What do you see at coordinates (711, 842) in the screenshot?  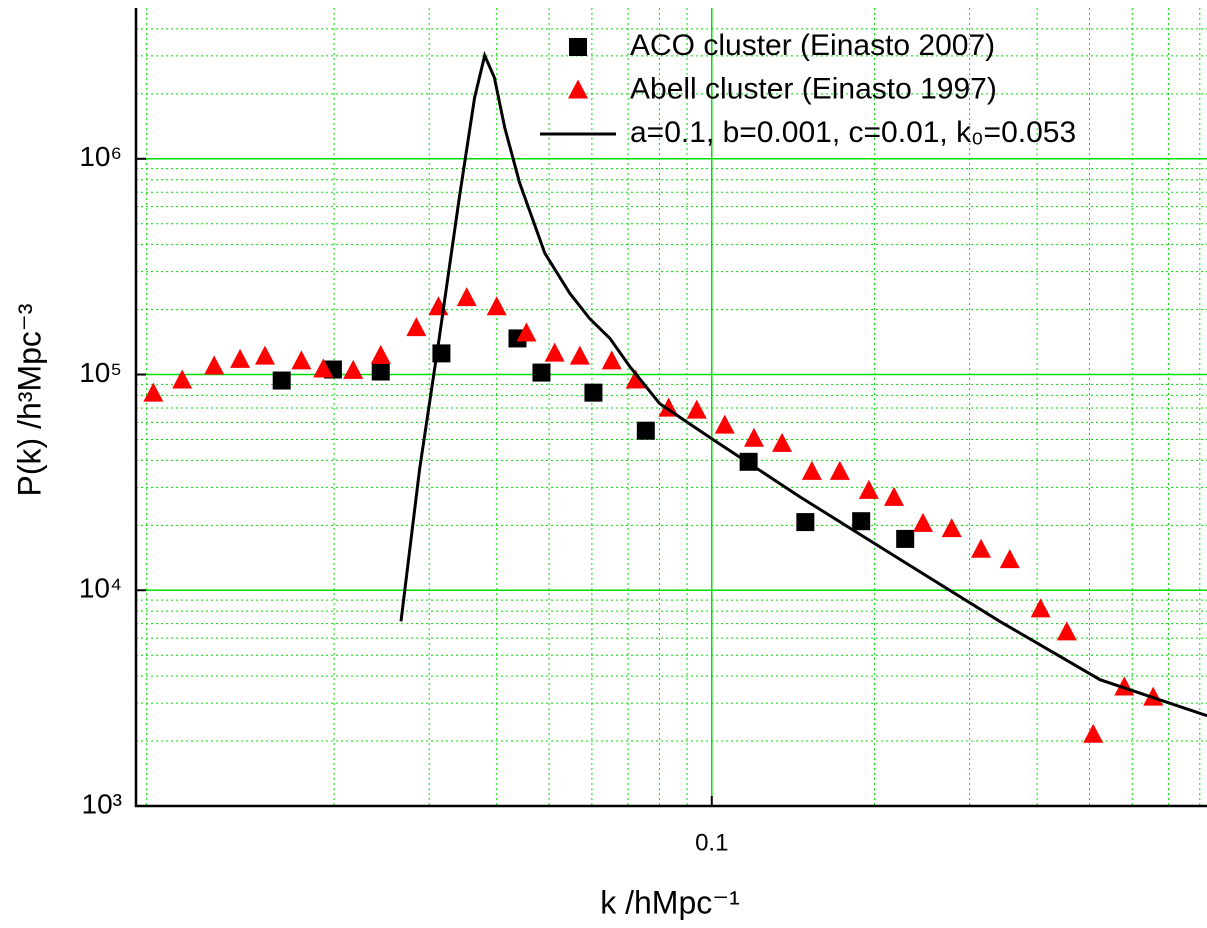 I see `x-tick-label: 0.1` at bounding box center [711, 842].